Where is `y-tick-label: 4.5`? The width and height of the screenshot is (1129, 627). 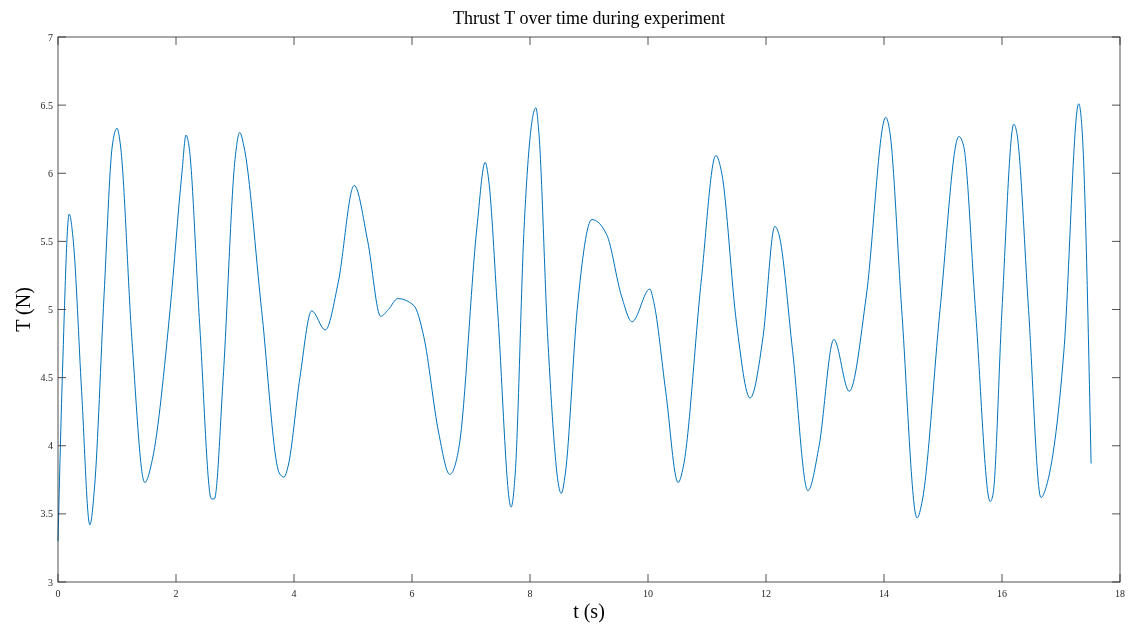
y-tick-label: 4.5 is located at coordinates (46, 378).